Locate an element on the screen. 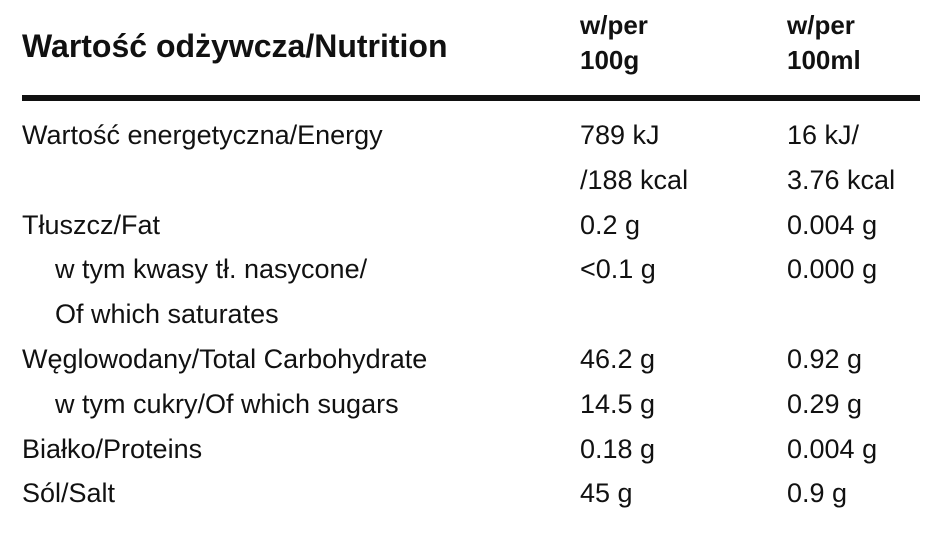 The image size is (930, 538). cell-line: w tym kwasy tł. nasycone/ is located at coordinates (211, 269).